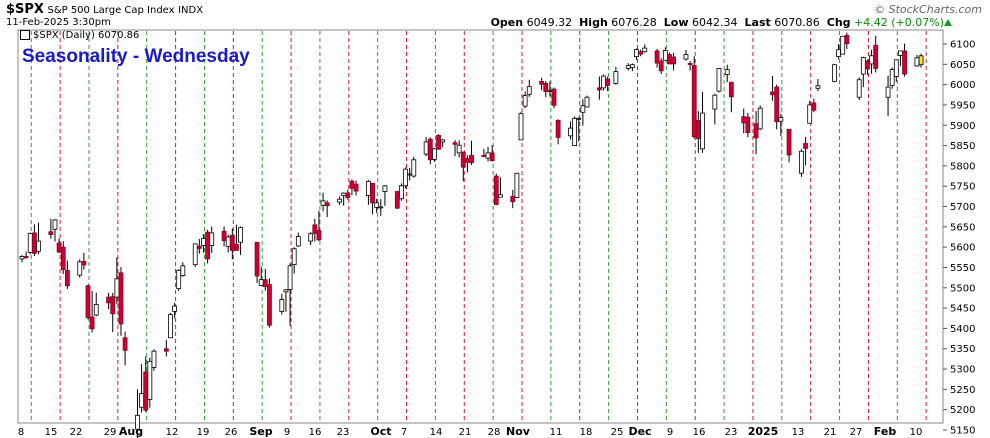  What do you see at coordinates (962, 370) in the screenshot?
I see `y-tick-label: 5300` at bounding box center [962, 370].